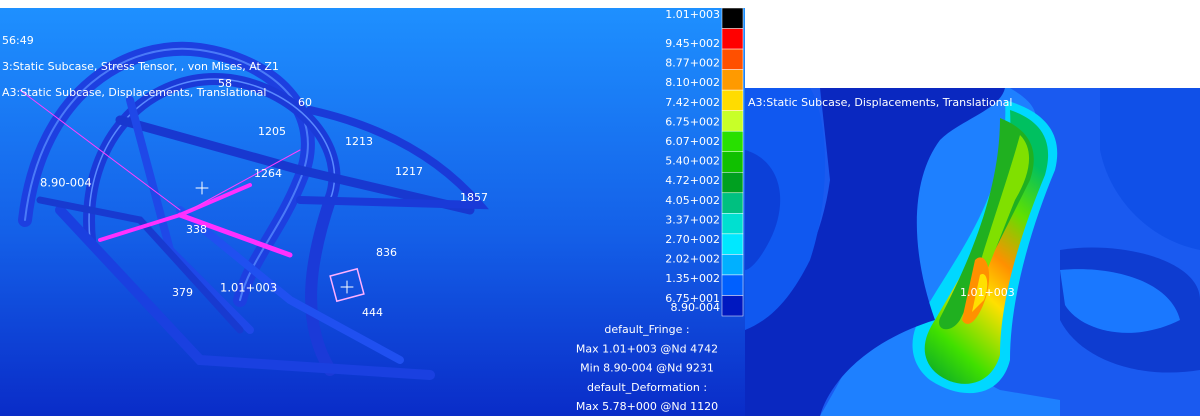 This screenshot has height=420, width=1200. I want to click on legend-summary: default_Deformation :, so click(647, 387).